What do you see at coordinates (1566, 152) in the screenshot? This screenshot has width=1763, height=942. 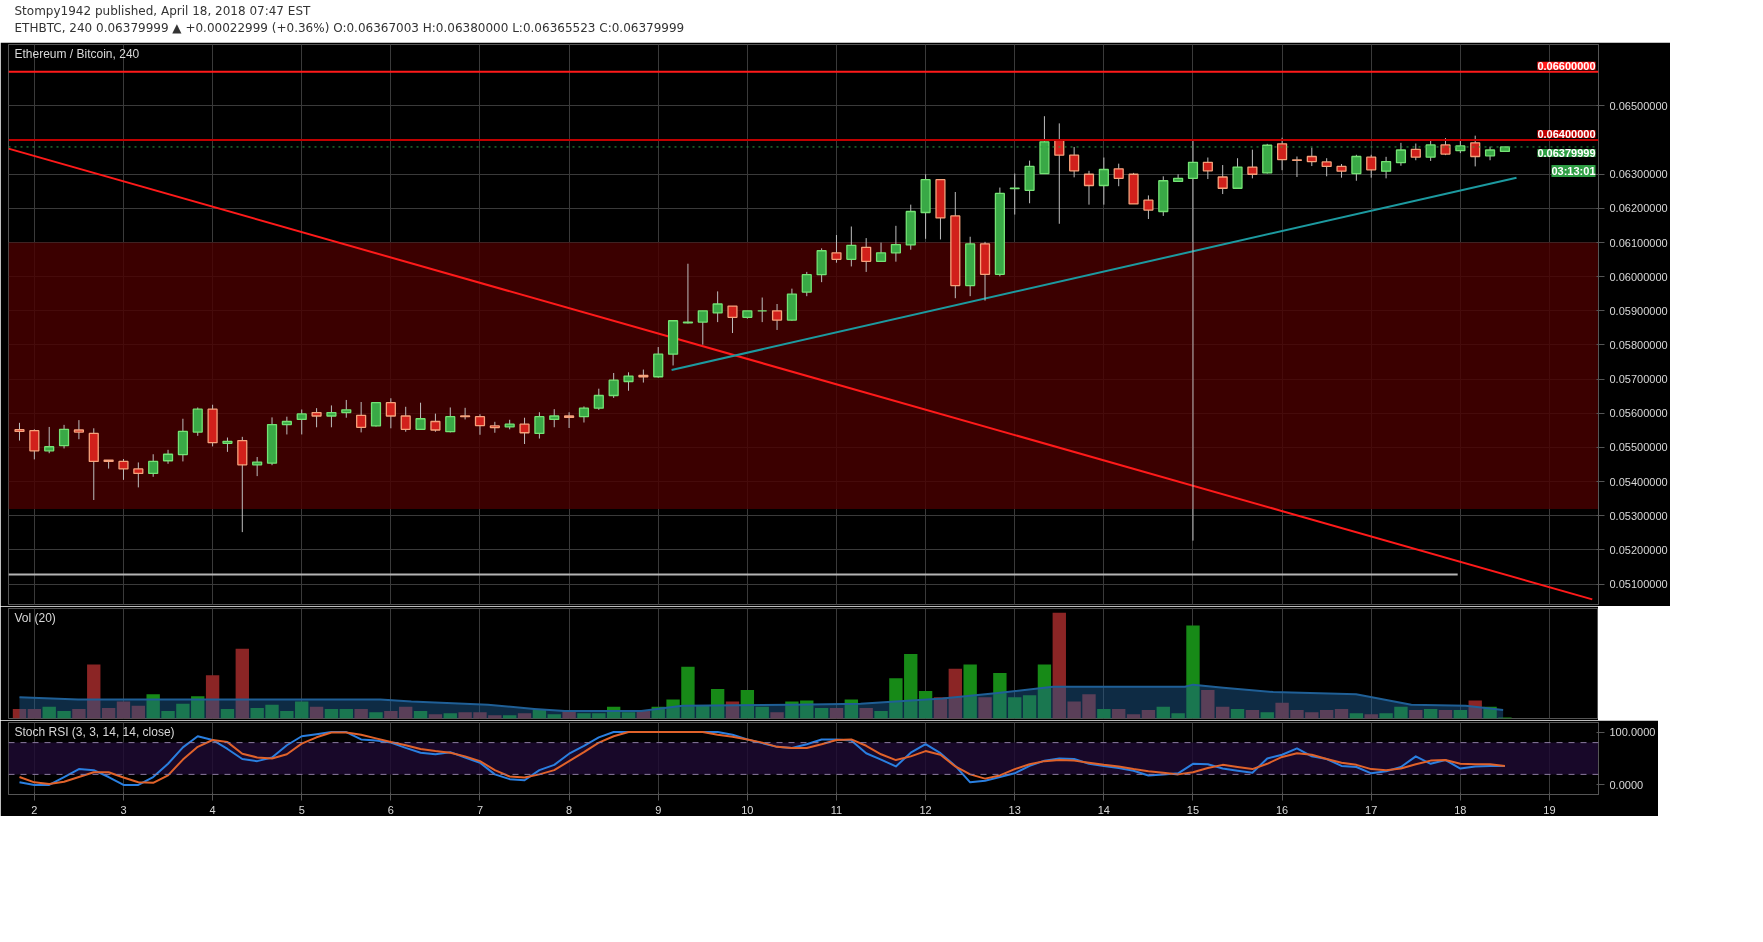 I see `ref-line-label: 0.06379999` at bounding box center [1566, 152].